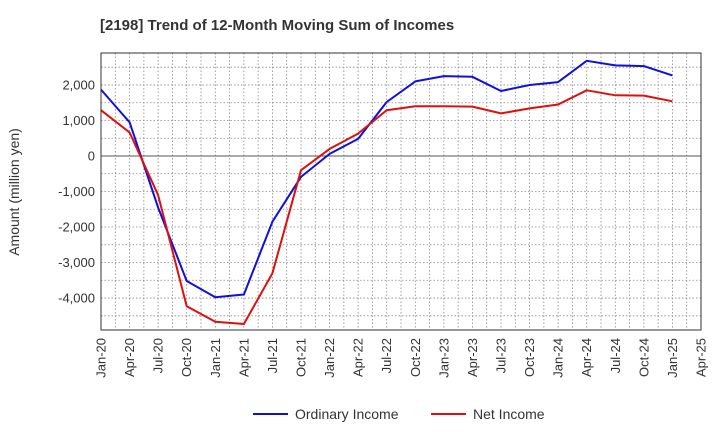 The image size is (720, 440). Describe the element at coordinates (586, 357) in the screenshot. I see `x-tick-label: Apr-24` at that location.